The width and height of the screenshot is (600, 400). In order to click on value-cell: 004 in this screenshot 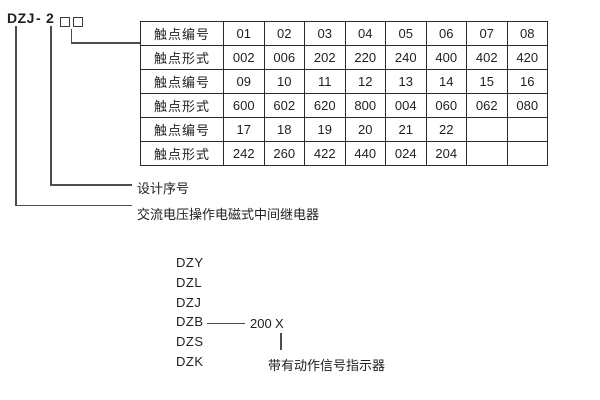, I will do `click(406, 105)`.